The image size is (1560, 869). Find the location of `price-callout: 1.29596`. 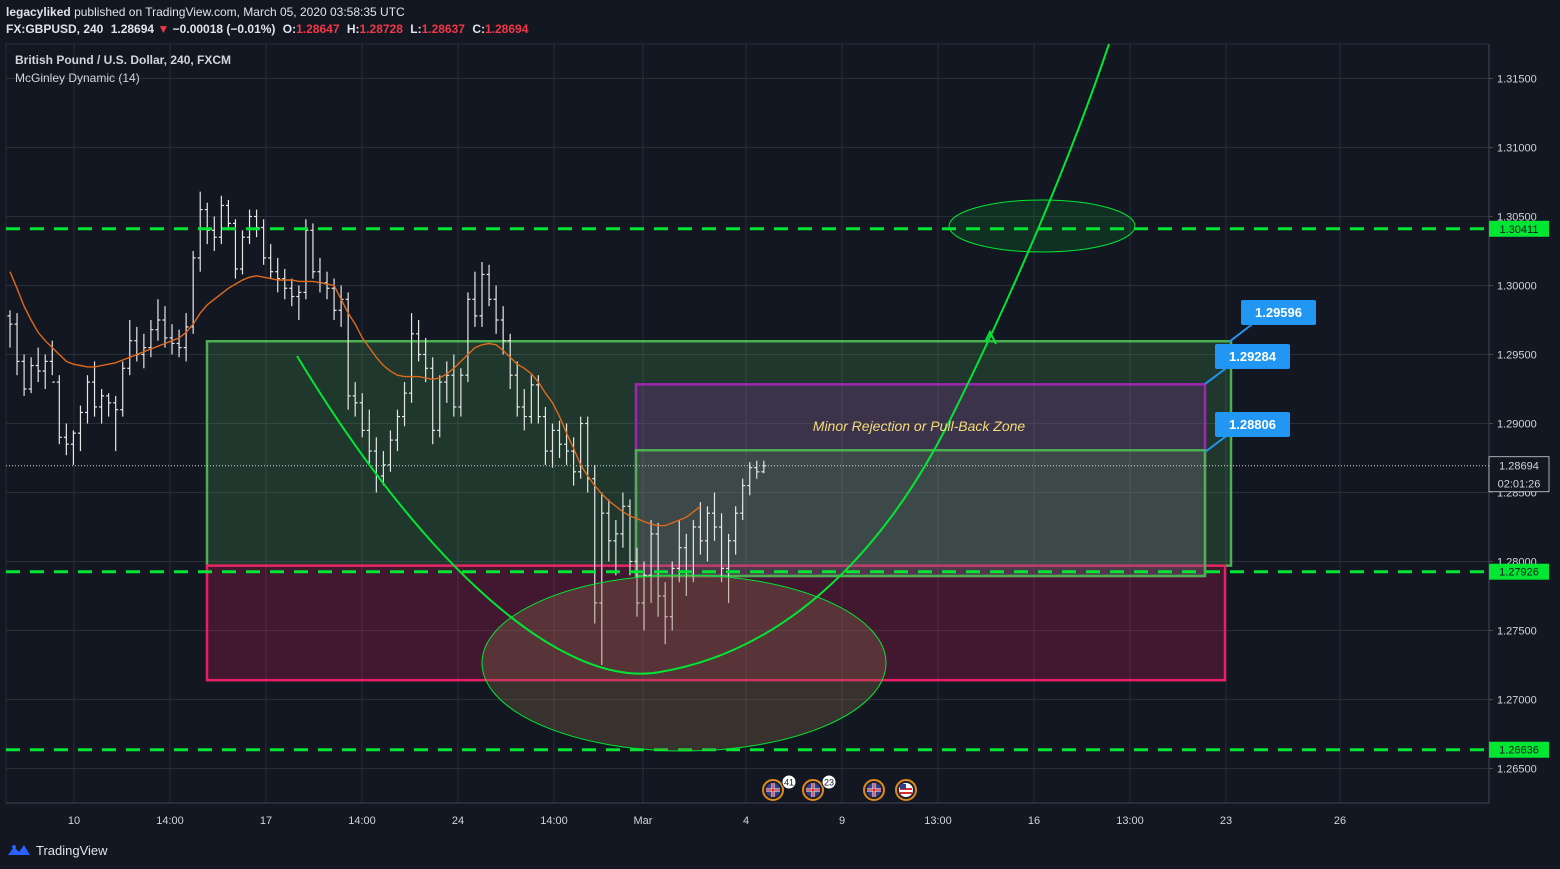

price-callout: 1.29596 is located at coordinates (1272, 321).